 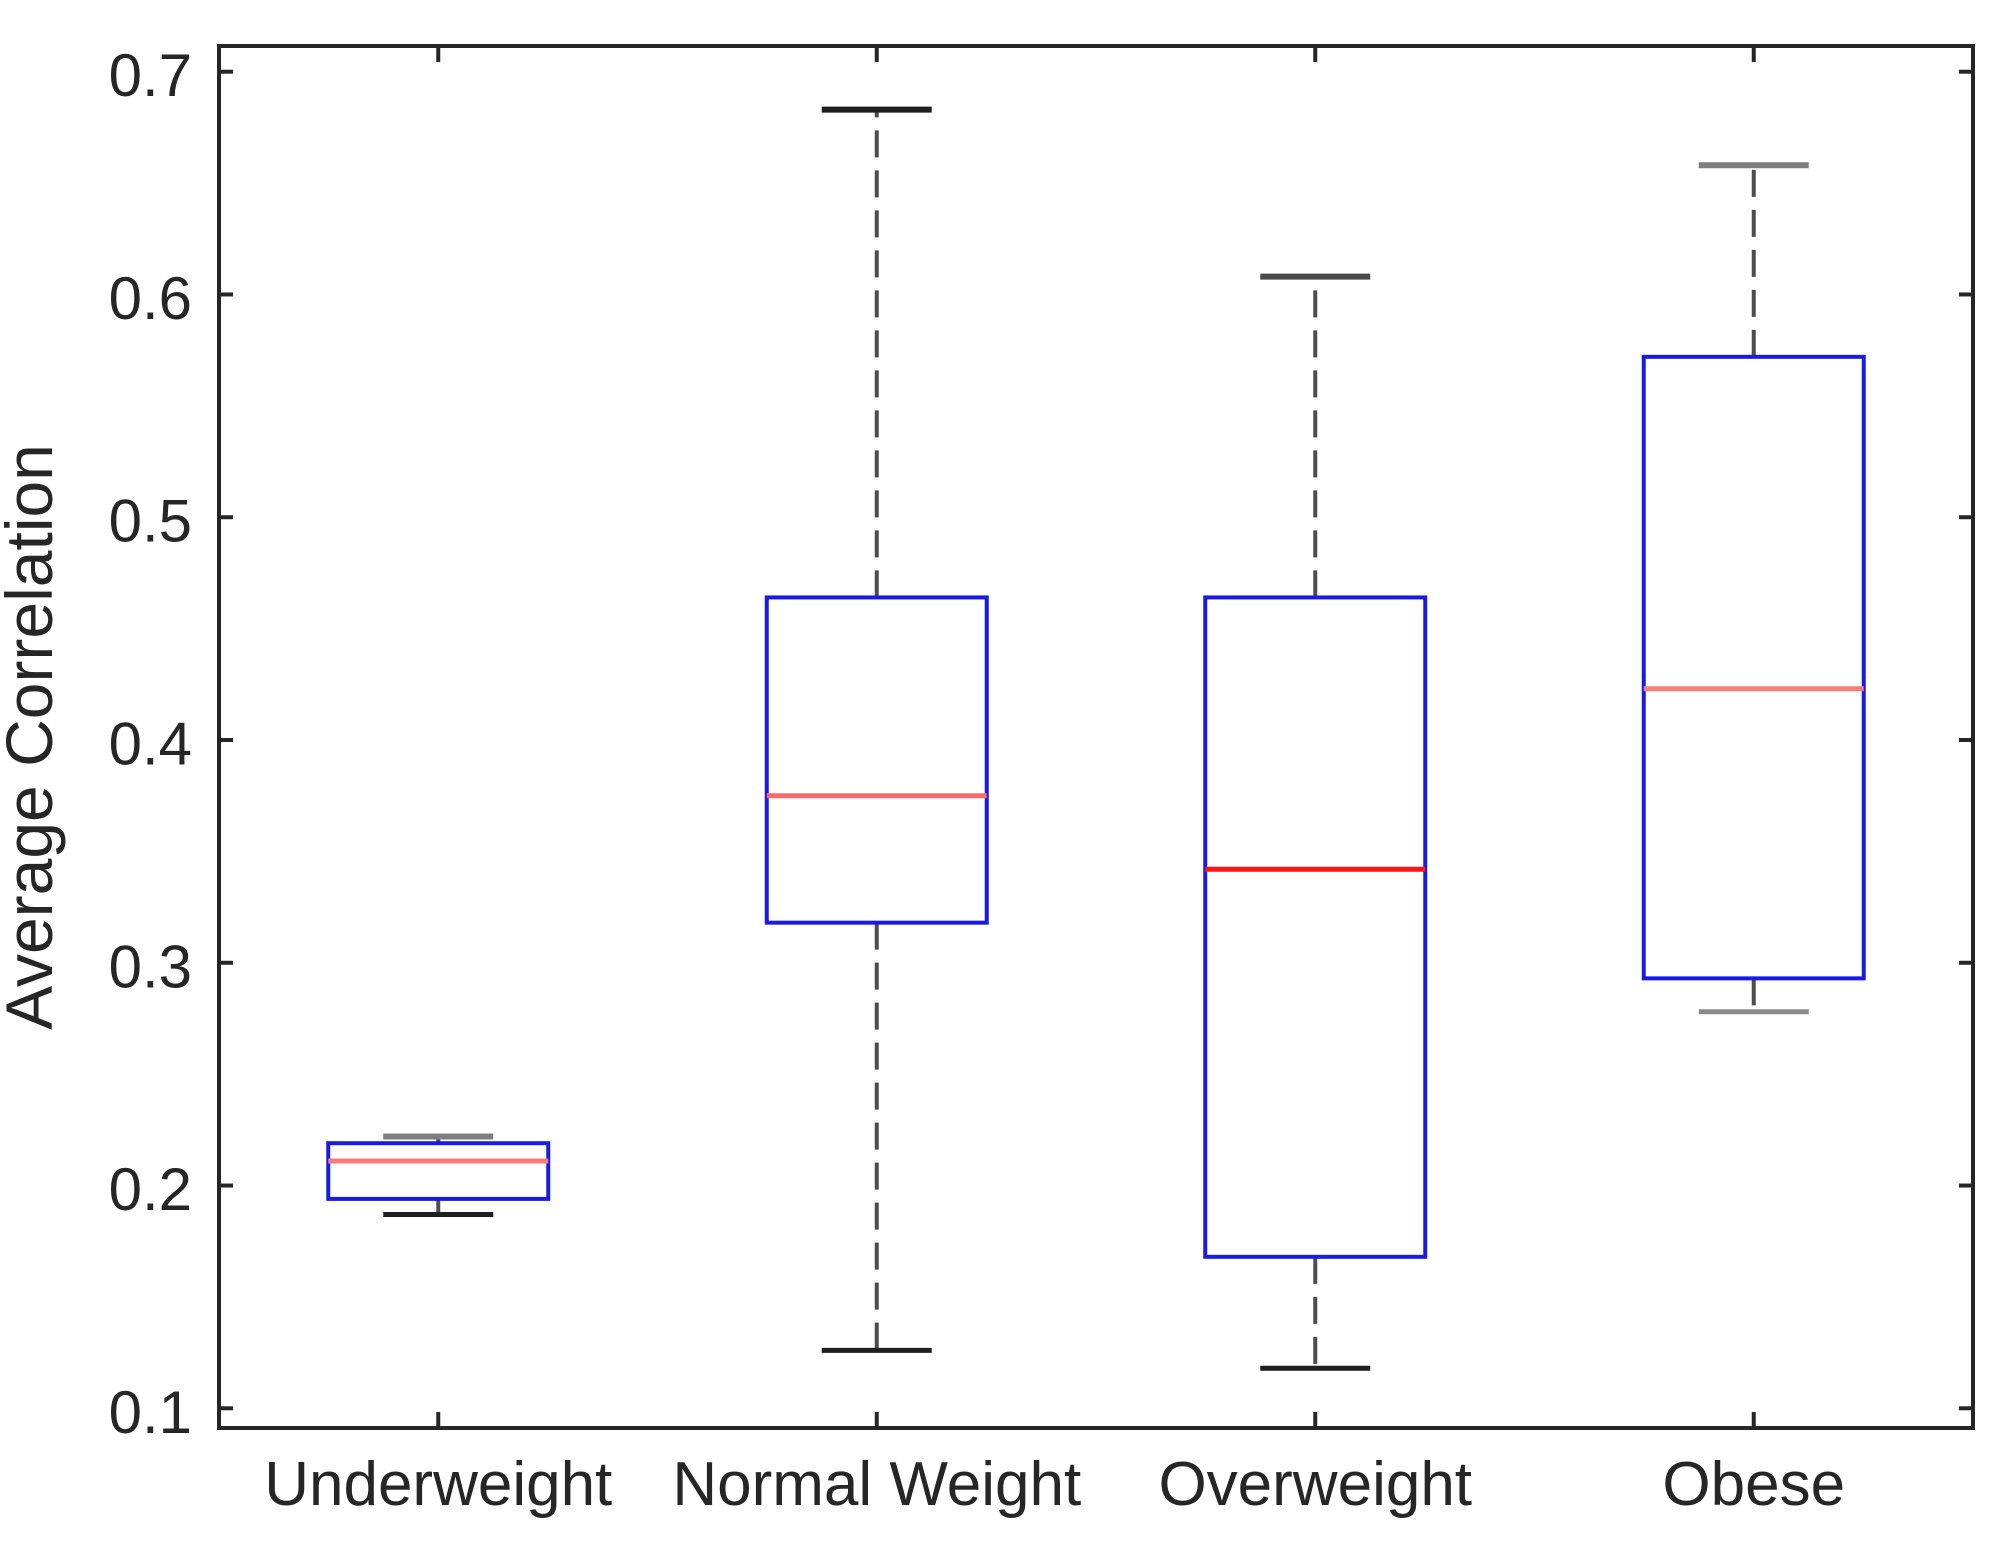 I want to click on x-category-label-obese: Obese, so click(x=1753, y=1484).